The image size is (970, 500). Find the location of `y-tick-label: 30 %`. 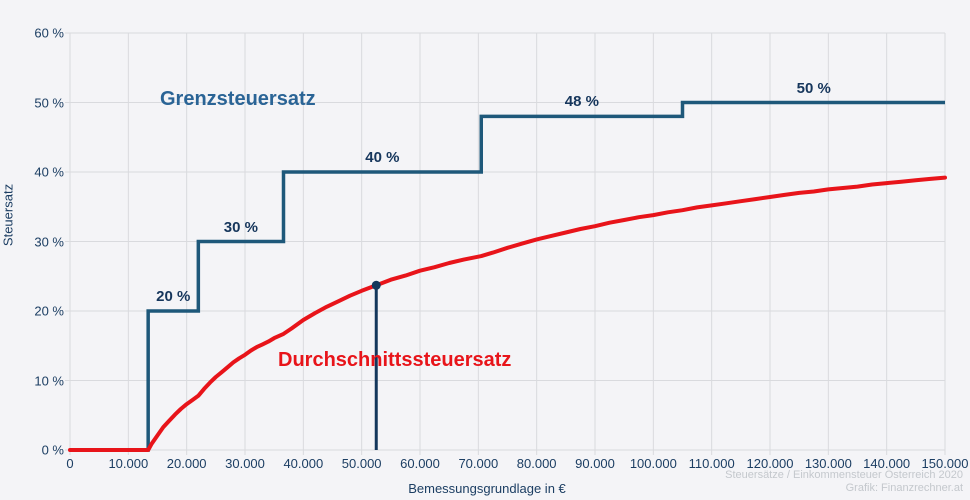

y-tick-label: 30 % is located at coordinates (49, 241).